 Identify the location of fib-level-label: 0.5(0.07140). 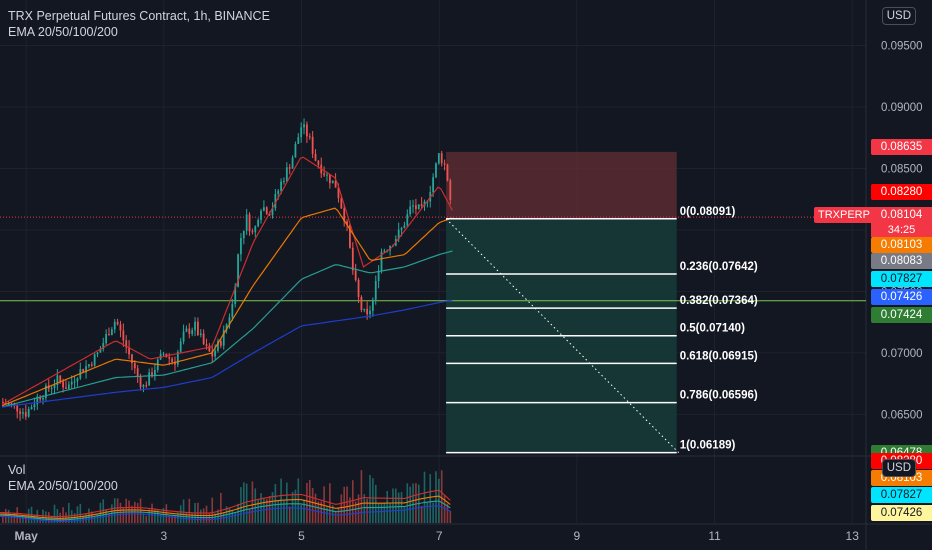
(712, 329).